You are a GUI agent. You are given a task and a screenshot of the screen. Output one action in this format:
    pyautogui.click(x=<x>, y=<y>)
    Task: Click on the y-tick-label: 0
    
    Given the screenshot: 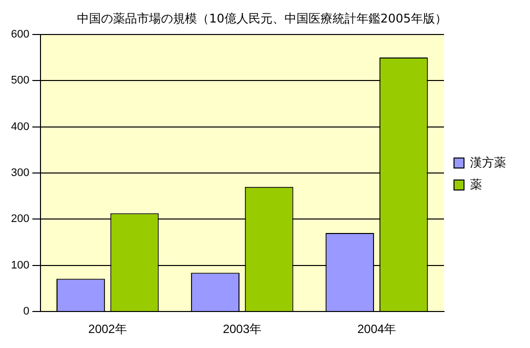 What is the action you would take?
    pyautogui.click(x=26, y=312)
    